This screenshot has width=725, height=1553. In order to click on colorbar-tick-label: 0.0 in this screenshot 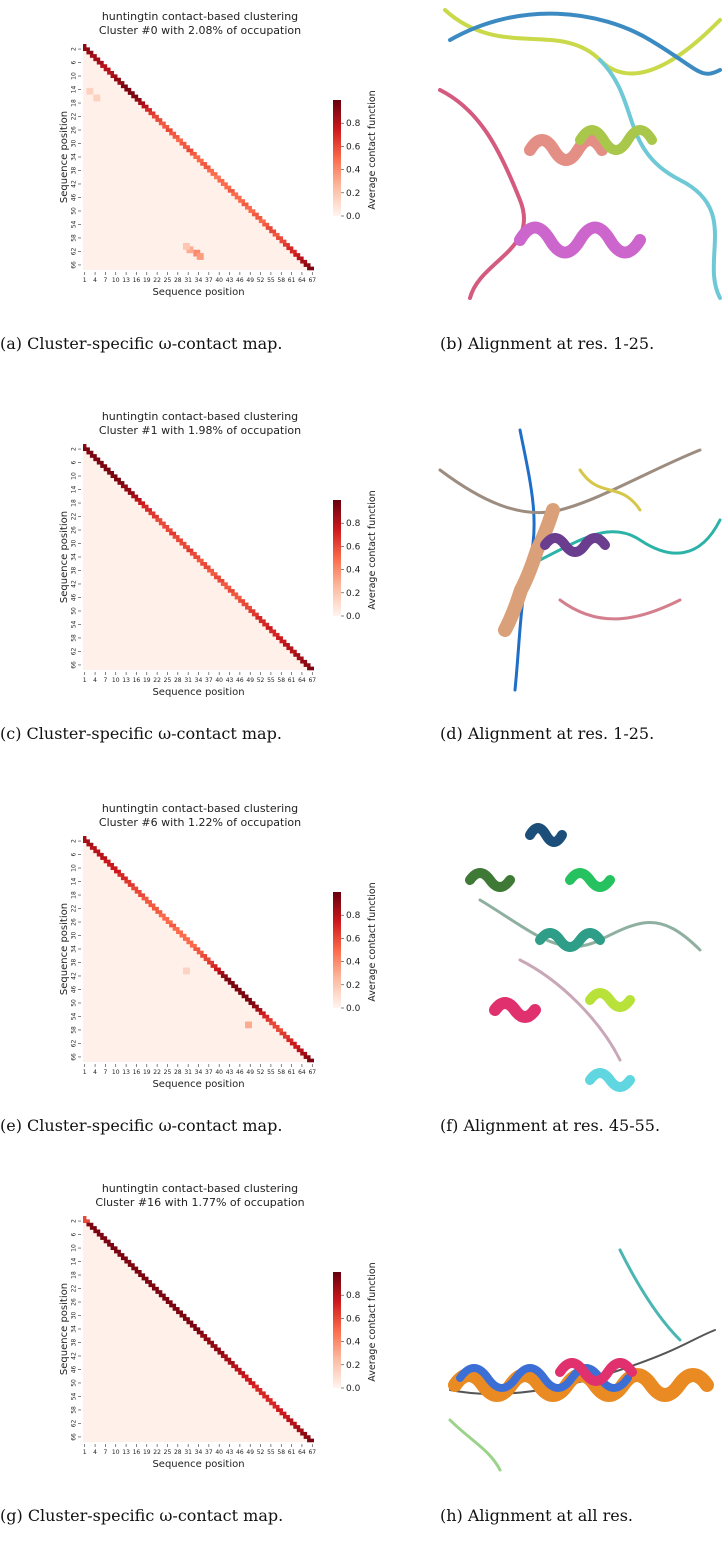, I will do `click(353, 1389)`.